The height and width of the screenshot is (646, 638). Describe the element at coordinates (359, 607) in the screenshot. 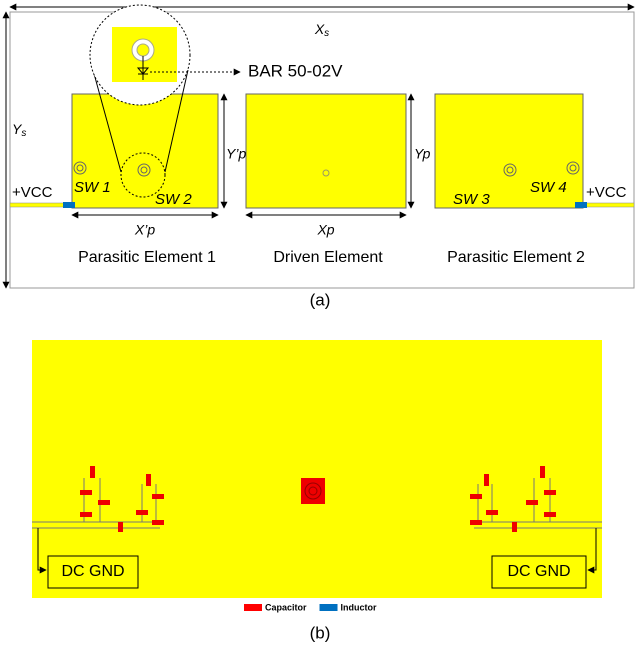

I see `legend-label: Inductor` at that location.